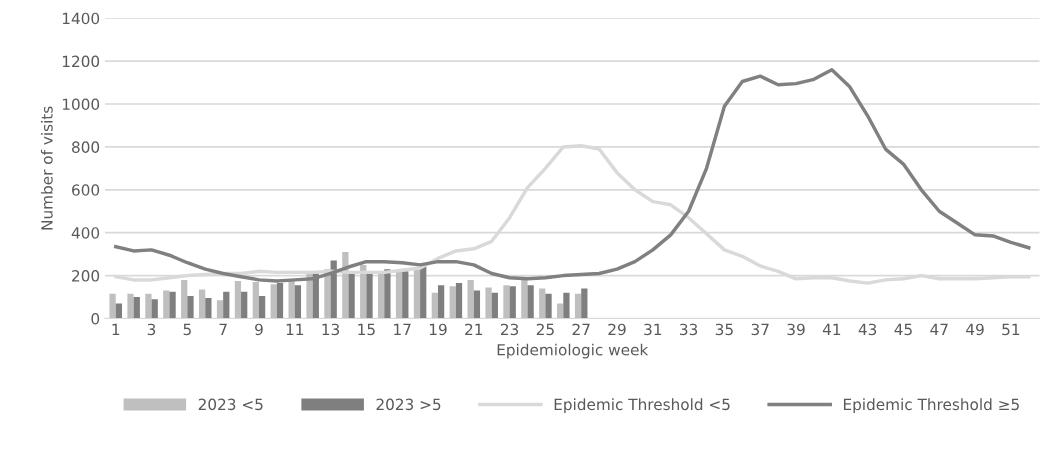  What do you see at coordinates (46, 168) in the screenshot?
I see `y-axis-title: Number of visits` at bounding box center [46, 168].